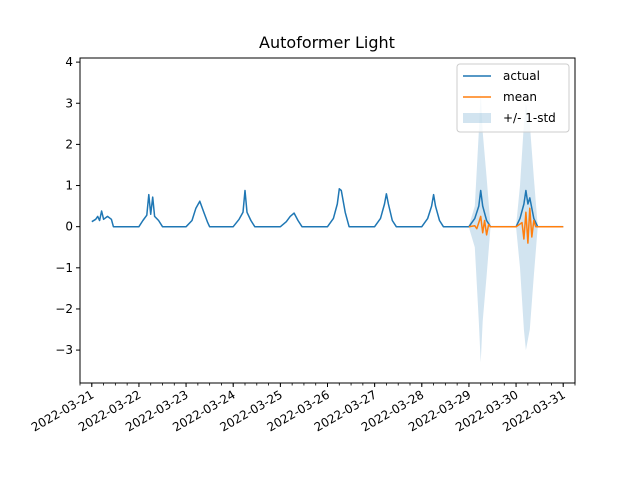  I want to click on legend: actual mean +/- 1-std, so click(513, 98).